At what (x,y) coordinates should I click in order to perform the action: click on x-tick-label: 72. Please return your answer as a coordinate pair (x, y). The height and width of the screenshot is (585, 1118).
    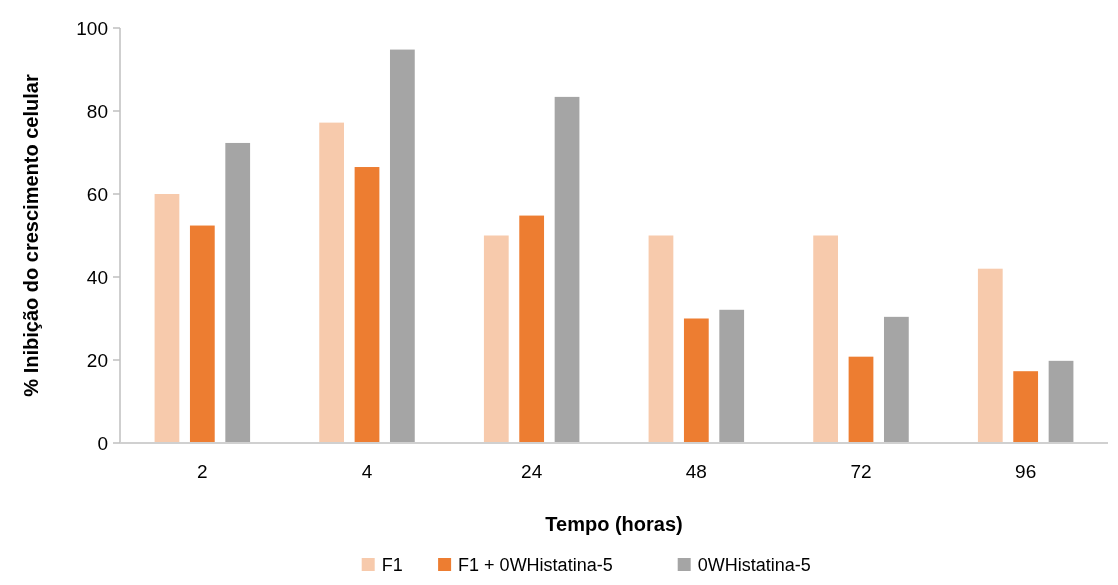
    Looking at the image, I should click on (861, 471).